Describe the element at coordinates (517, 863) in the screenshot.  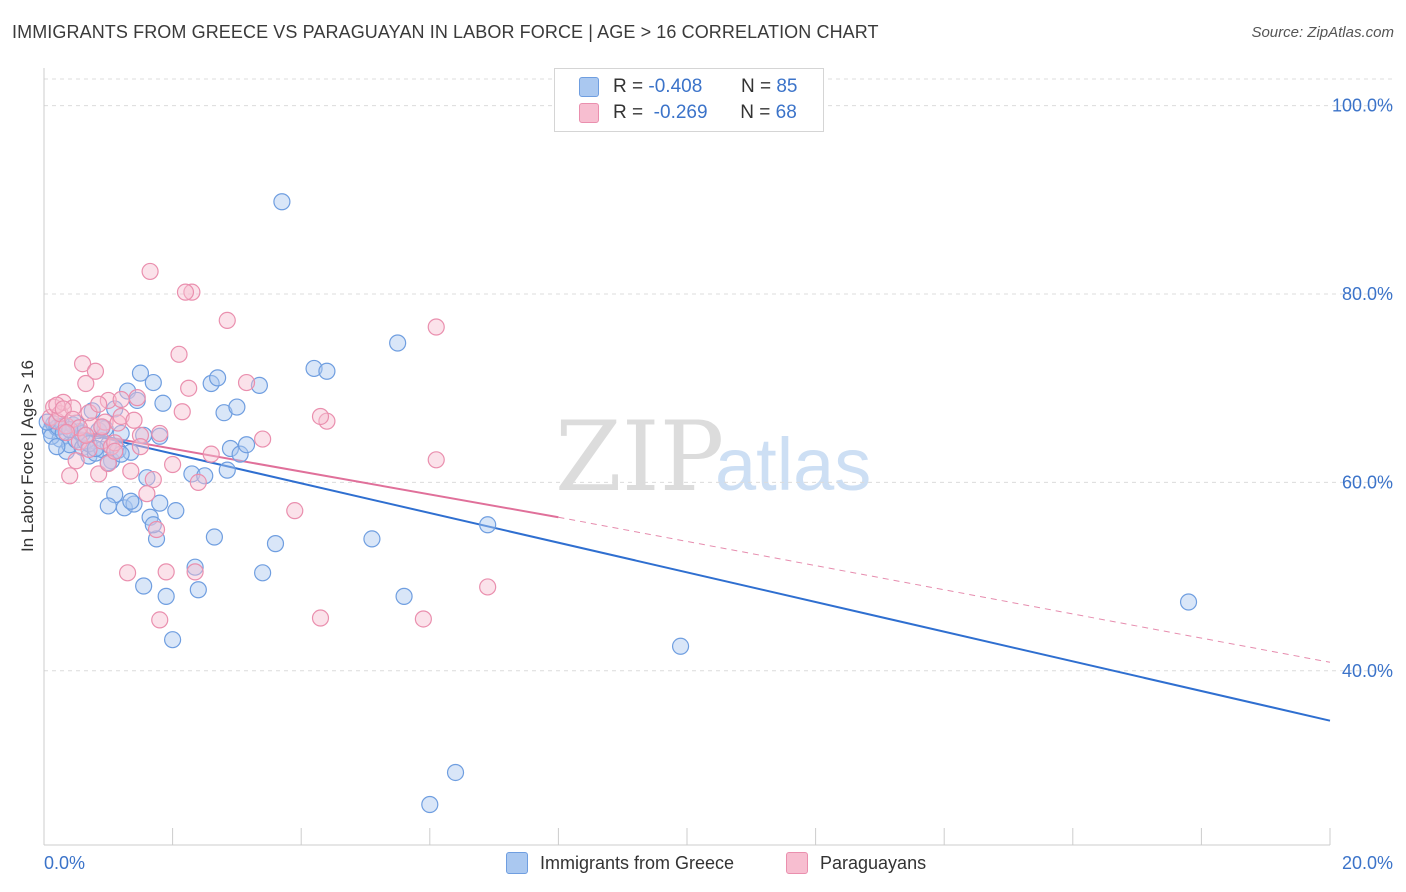
I see `bottom-swatch-greece` at that location.